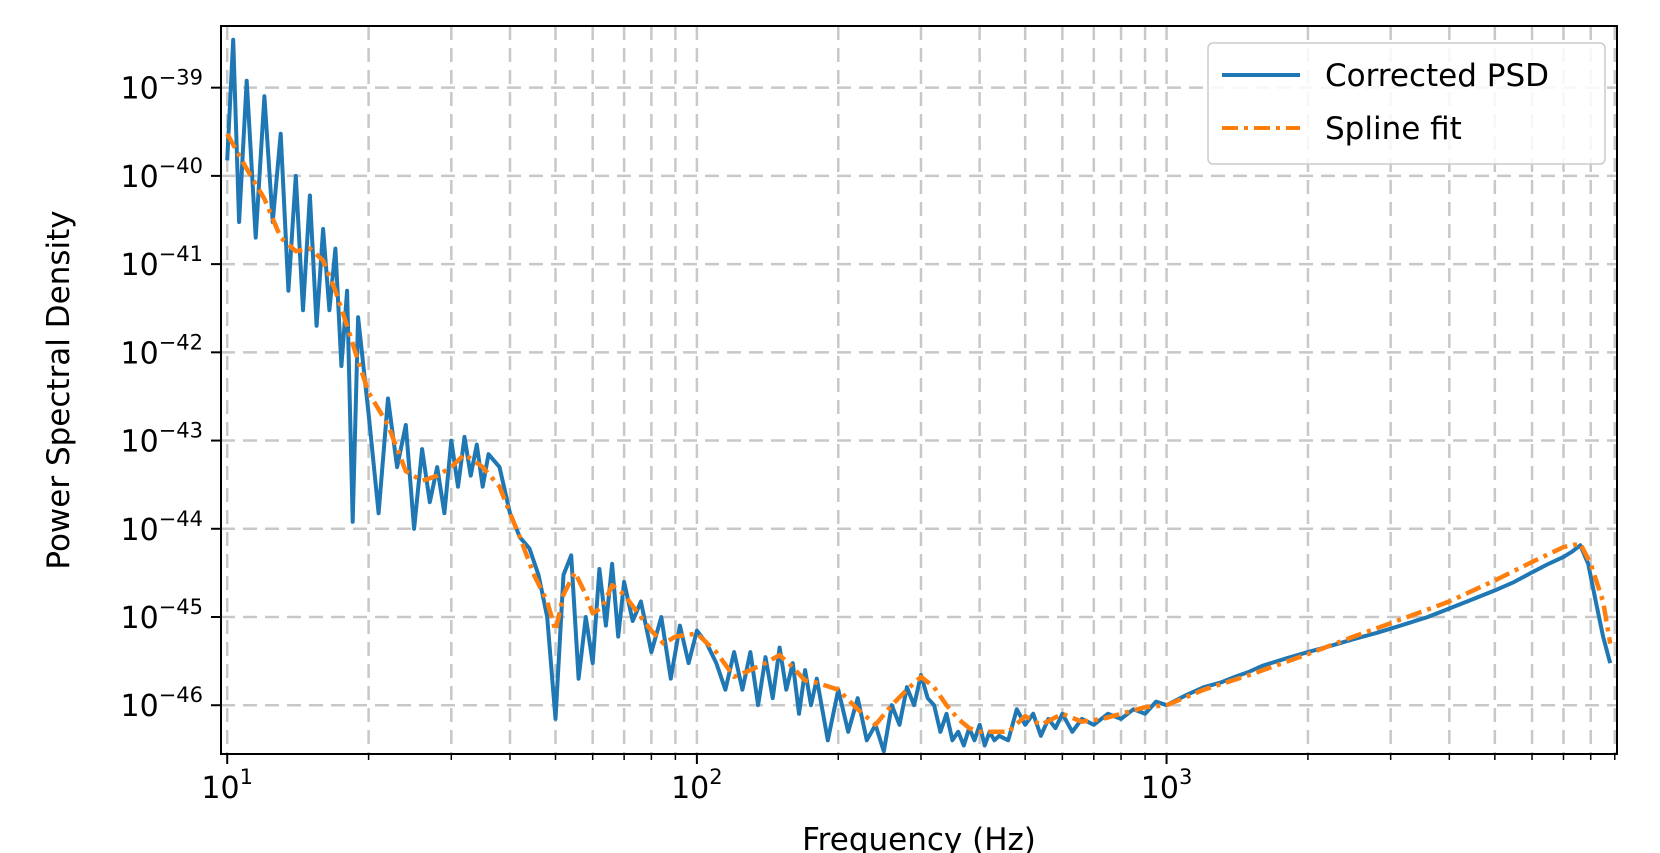  I want to click on legend-box, so click(1406, 103).